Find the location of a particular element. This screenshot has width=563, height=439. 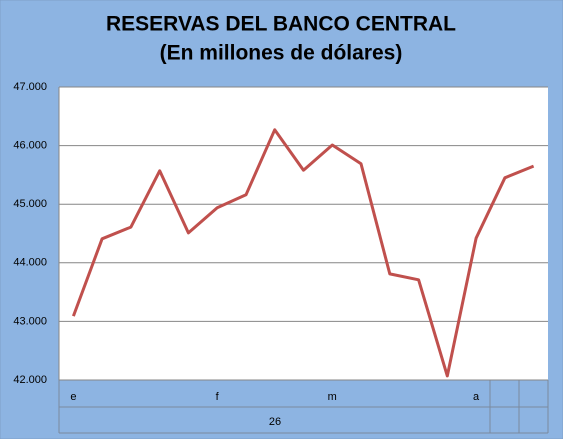

y-tick-label: 42.000 is located at coordinates (30, 380).